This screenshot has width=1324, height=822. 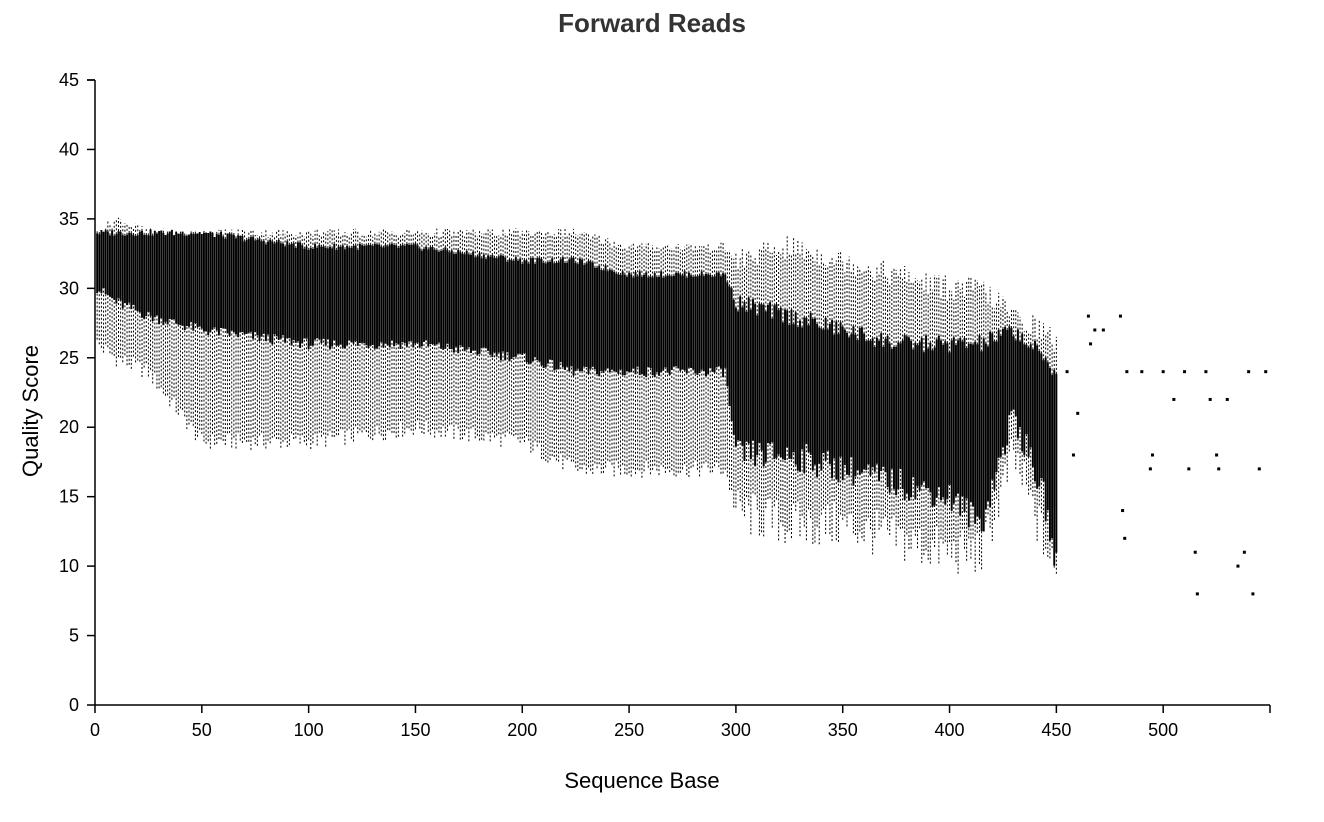 I want to click on y-tick-label: 0, so click(x=74, y=705).